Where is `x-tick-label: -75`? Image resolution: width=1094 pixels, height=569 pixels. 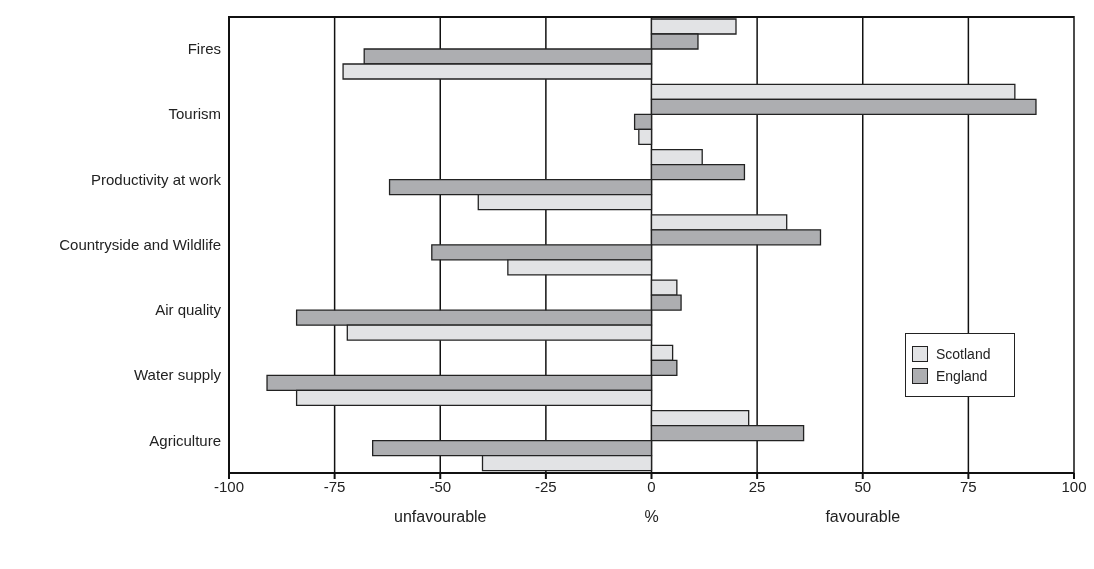 x-tick-label: -75 is located at coordinates (334, 486).